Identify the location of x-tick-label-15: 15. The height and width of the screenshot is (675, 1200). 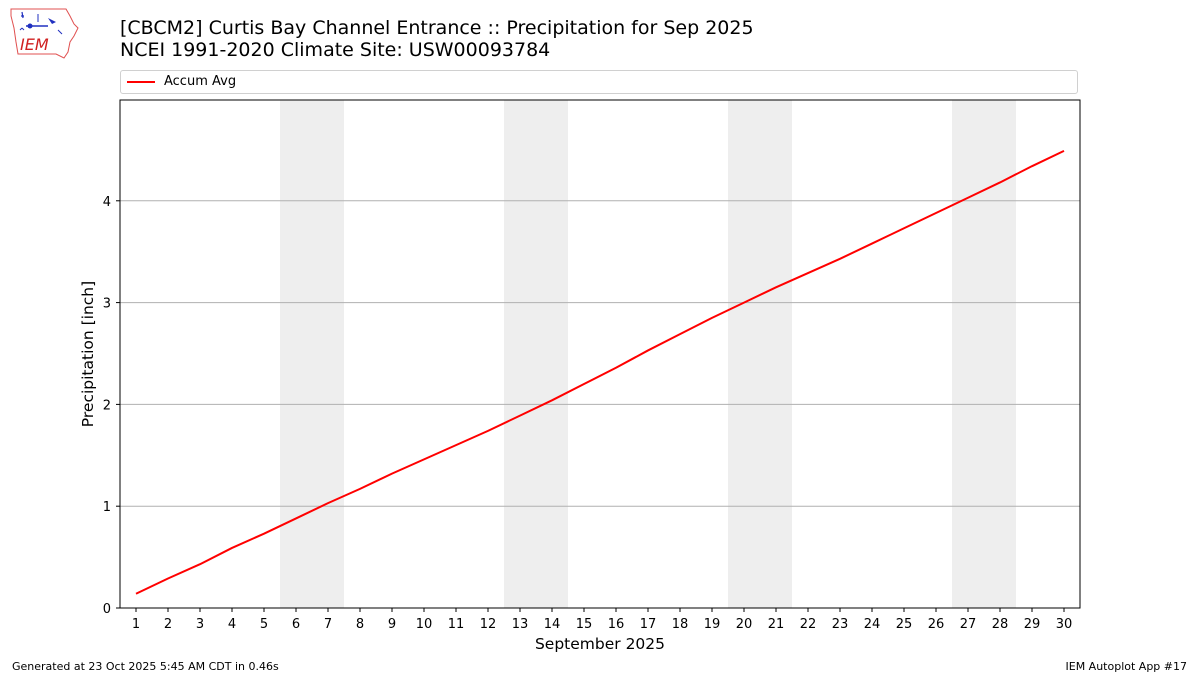
(584, 624).